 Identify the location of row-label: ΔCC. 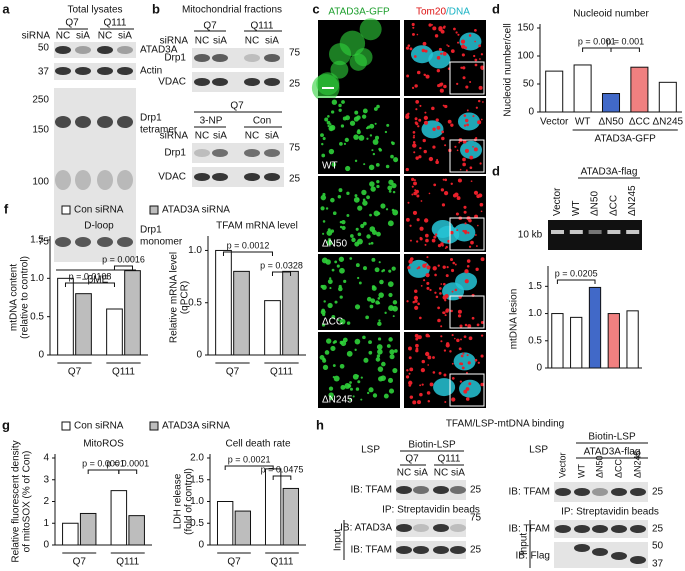
(332, 322).